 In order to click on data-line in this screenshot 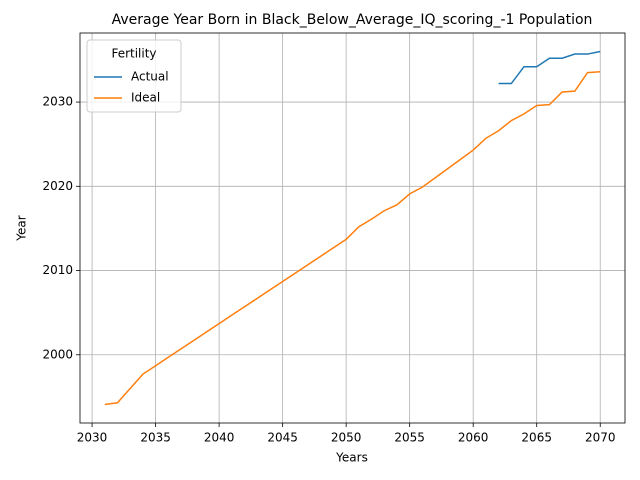, I will do `click(549, 67)`.